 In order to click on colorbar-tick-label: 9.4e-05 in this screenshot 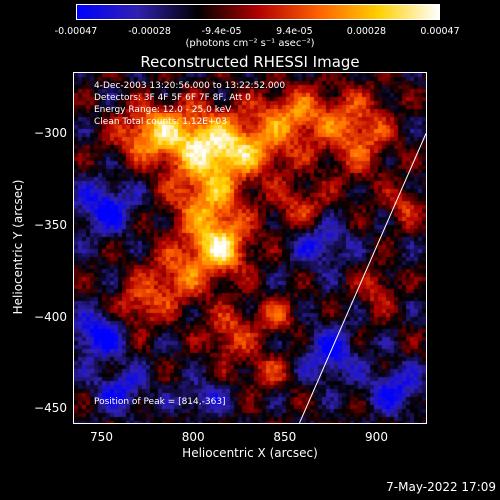, I will do `click(294, 31)`.